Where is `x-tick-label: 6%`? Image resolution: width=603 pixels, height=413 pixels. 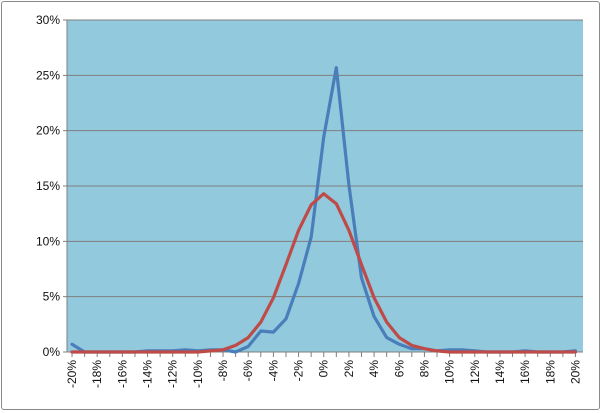 x-tick-label: 6% is located at coordinates (399, 369).